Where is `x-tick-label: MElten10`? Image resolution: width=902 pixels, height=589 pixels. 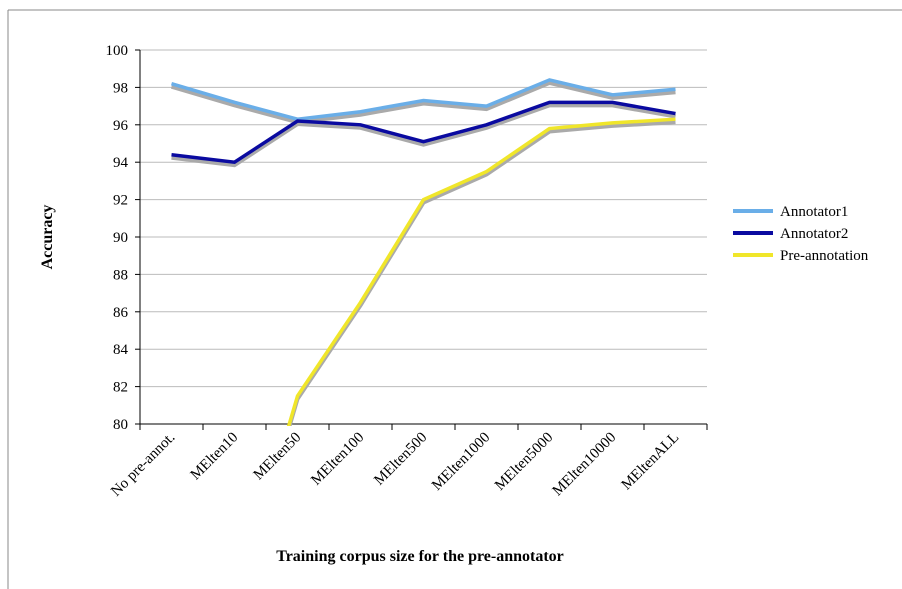
x-tick-label: MElten10 is located at coordinates (215, 457).